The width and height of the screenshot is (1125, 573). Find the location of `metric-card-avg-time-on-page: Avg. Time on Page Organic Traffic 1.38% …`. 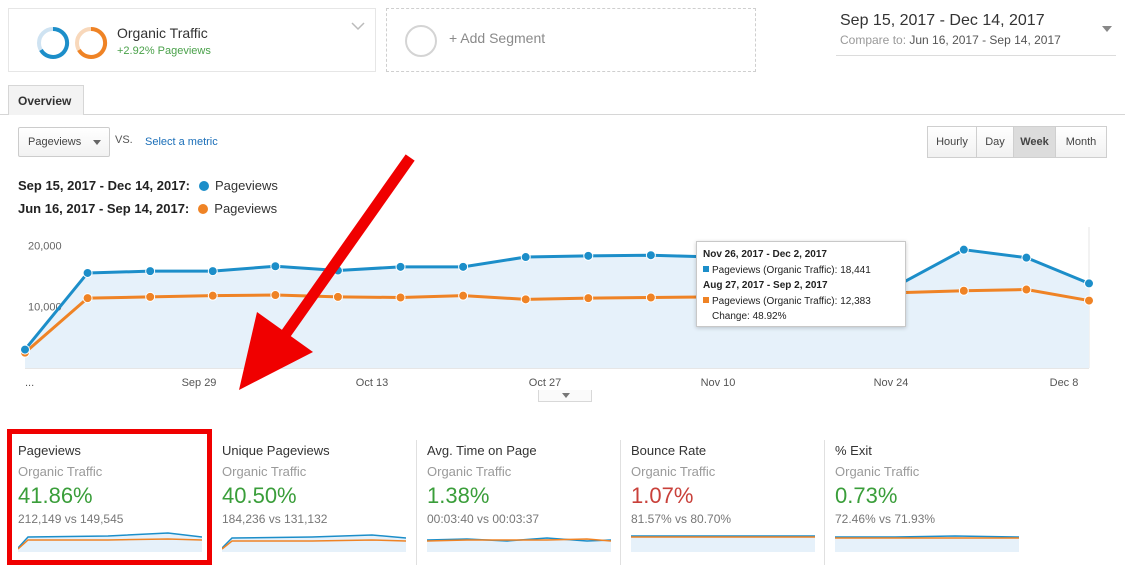

metric-card-avg-time-on-page: Avg. Time on Page Organic Traffic 1.38% … is located at coordinates (514, 502).